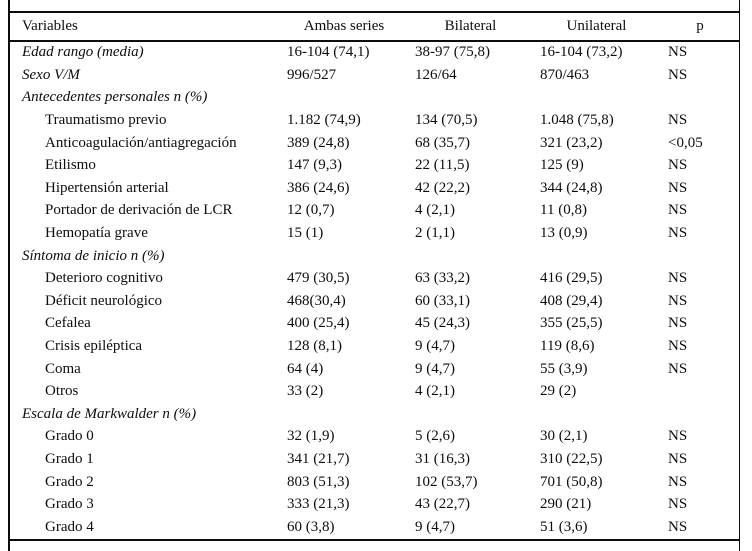 This screenshot has width=752, height=551. I want to click on unilateral-cell: 16-104 (73,2), so click(581, 52).